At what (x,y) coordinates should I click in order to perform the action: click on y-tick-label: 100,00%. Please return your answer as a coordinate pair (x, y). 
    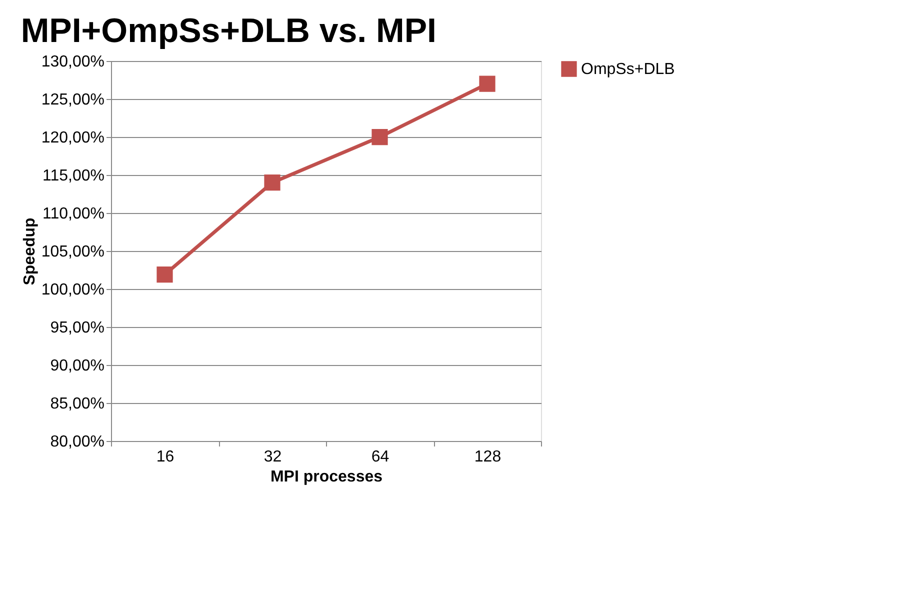
    Looking at the image, I should click on (72, 290).